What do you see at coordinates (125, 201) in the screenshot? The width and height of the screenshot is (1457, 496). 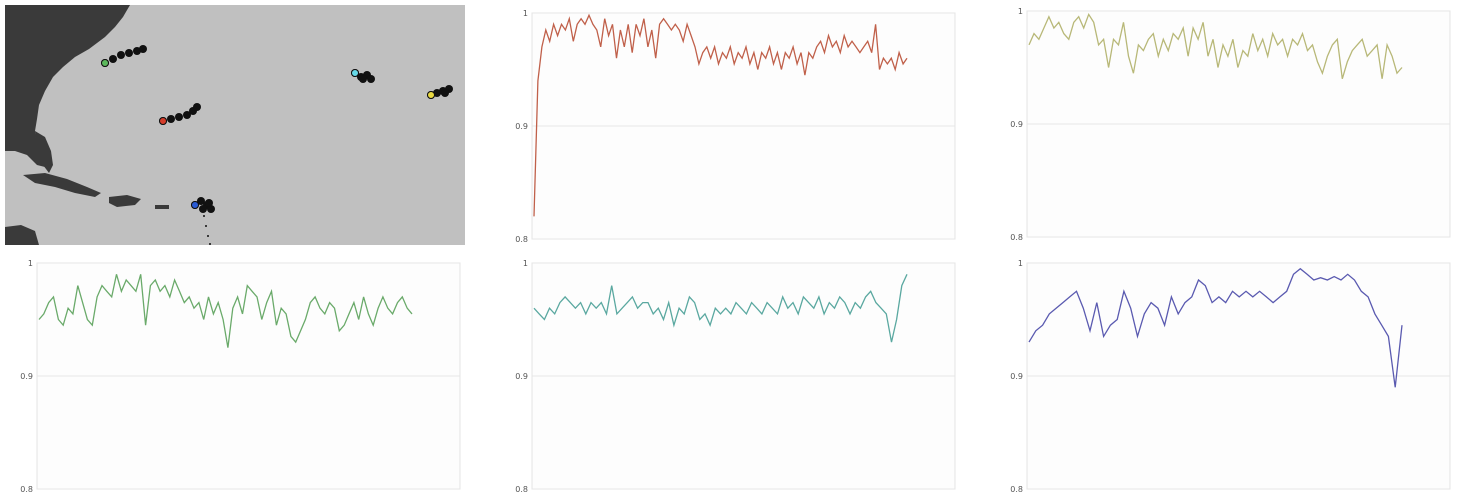 I see `hispaniola-island` at bounding box center [125, 201].